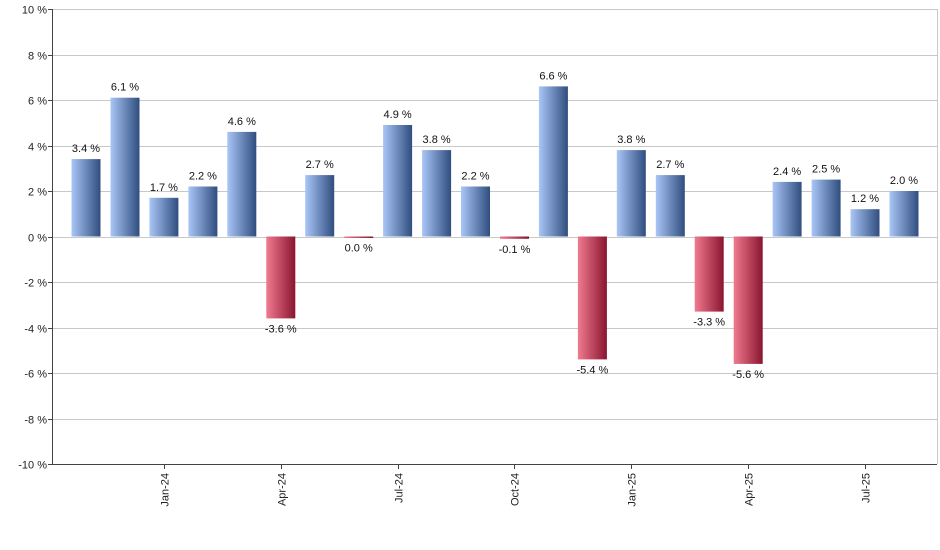 This screenshot has height=550, width=940. I want to click on data-label-Jul-24: 4.9 %, so click(398, 115).